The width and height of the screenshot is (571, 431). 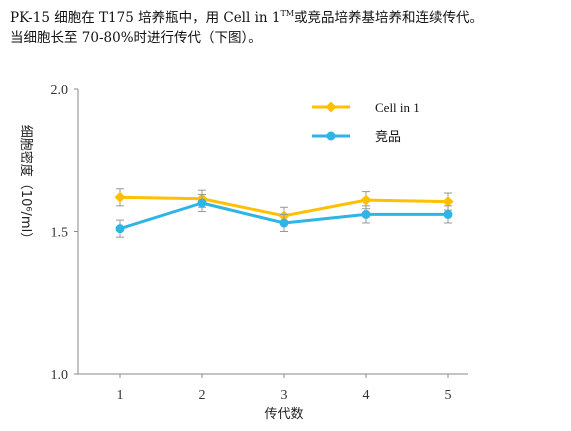 What do you see at coordinates (366, 122) in the screenshot?
I see `chart-legend: Cell in 1 竞品` at bounding box center [366, 122].